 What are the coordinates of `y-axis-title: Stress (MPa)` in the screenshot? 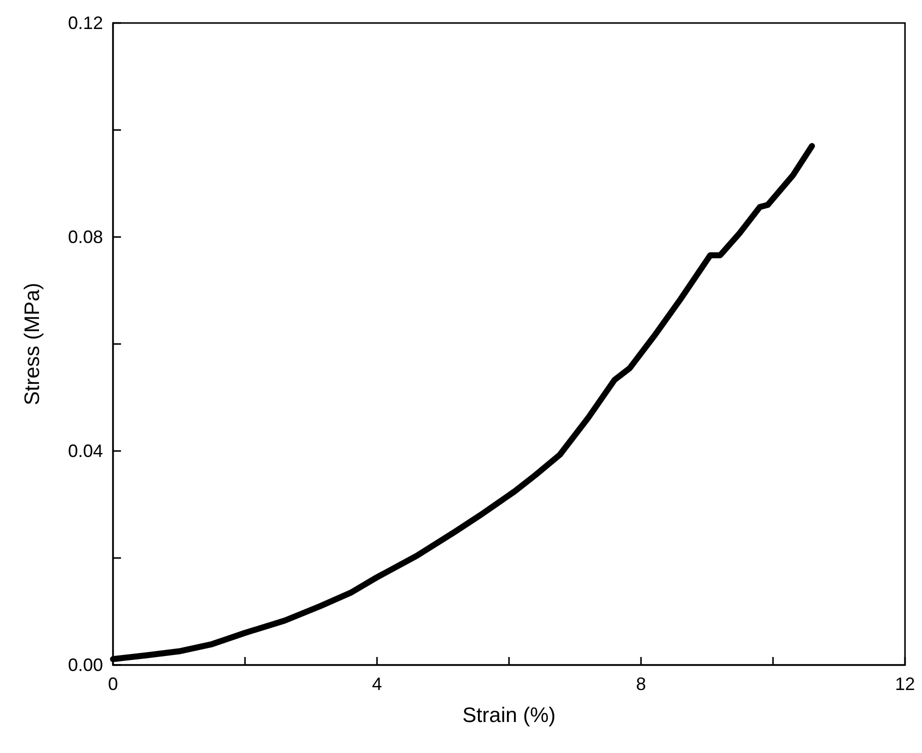 It's located at (32, 344).